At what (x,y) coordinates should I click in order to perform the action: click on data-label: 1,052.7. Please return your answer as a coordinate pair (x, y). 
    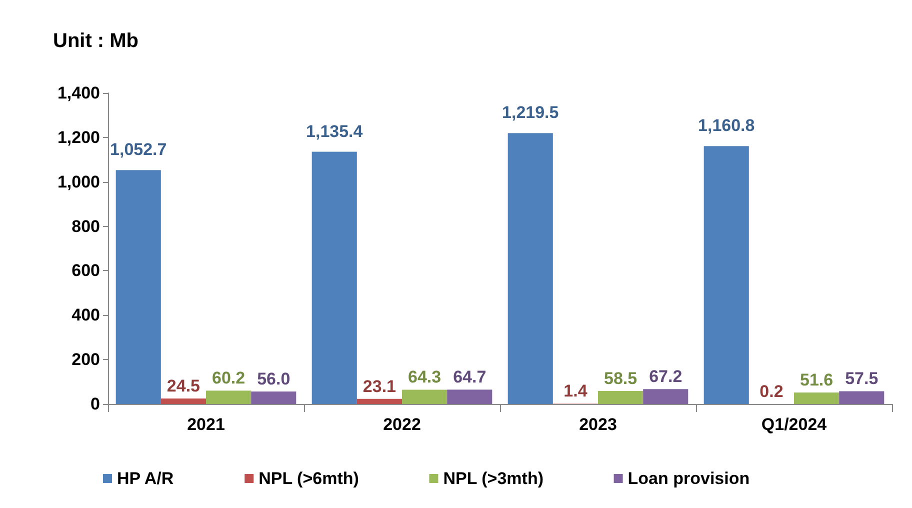
    Looking at the image, I should click on (138, 150).